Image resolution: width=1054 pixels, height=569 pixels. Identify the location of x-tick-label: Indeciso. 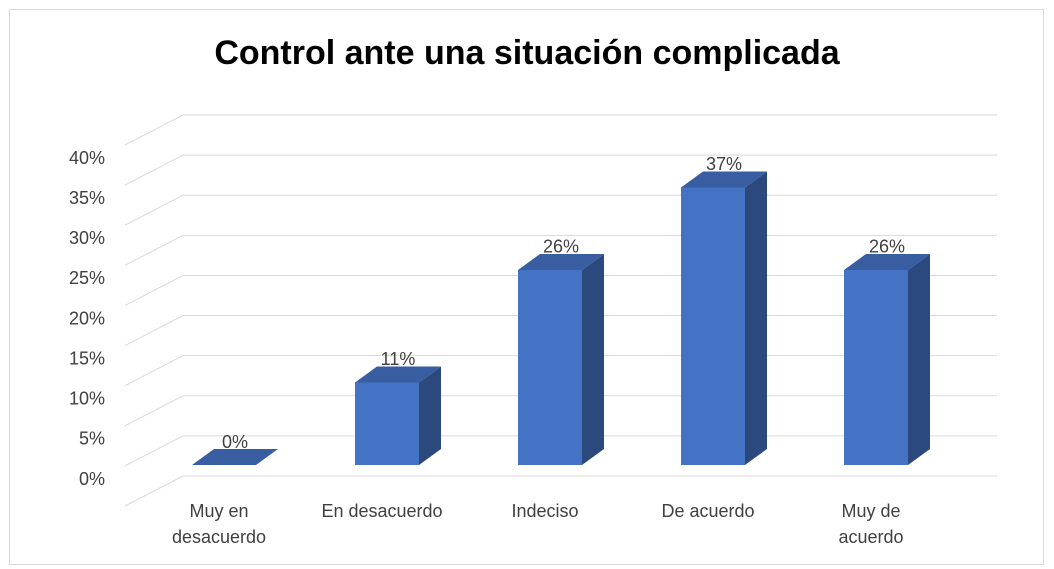
(545, 511).